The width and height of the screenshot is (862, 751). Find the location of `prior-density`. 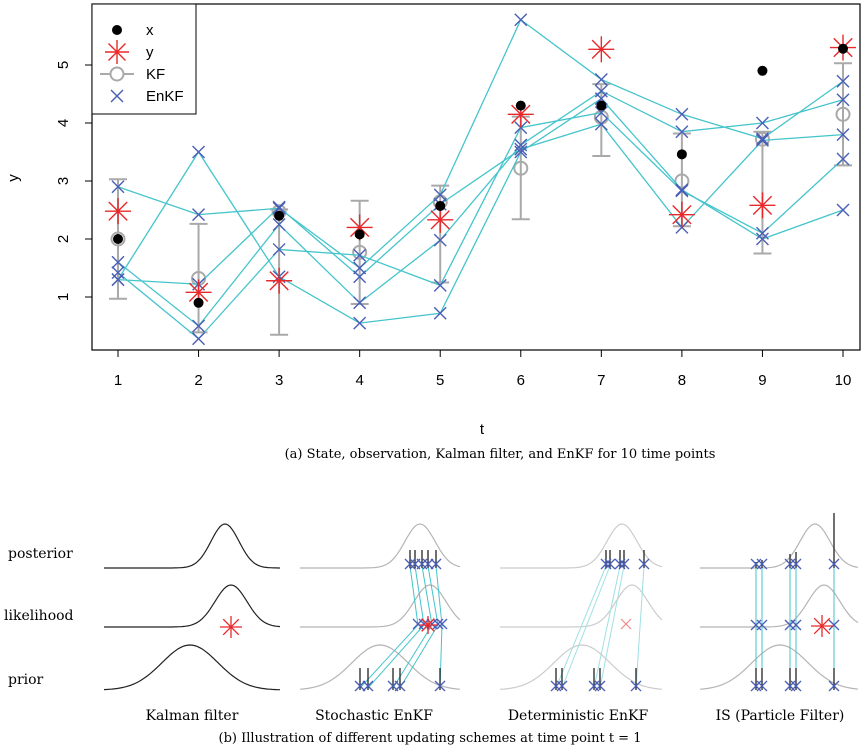

prior-density is located at coordinates (380, 667).